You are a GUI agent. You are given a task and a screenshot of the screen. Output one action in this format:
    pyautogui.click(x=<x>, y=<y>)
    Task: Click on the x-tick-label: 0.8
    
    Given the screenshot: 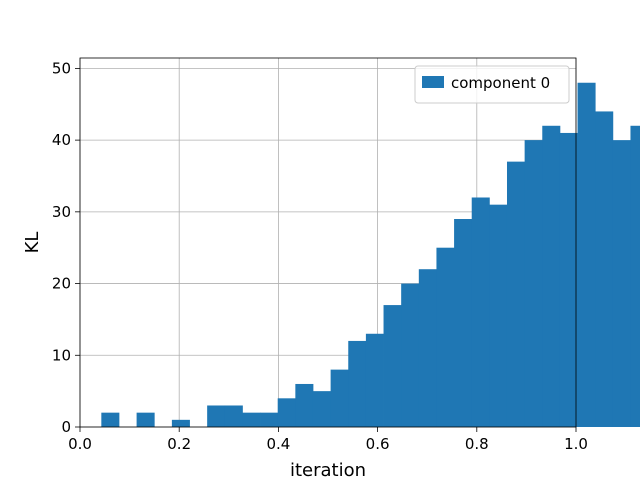 What is the action you would take?
    pyautogui.click(x=477, y=444)
    